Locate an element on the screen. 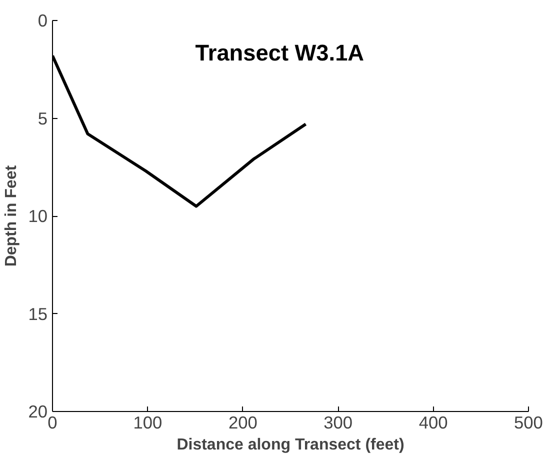 This screenshot has height=456, width=553. y-tick-label: 20 is located at coordinates (38, 412).